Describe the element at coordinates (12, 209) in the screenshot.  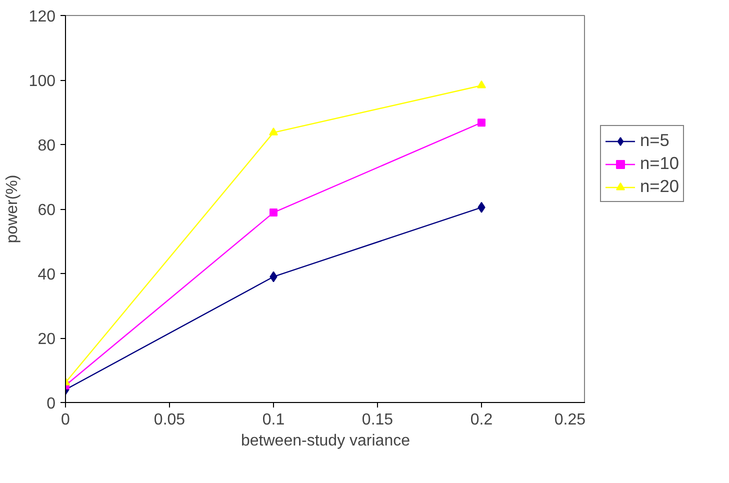
I see `y-axis-title: power(%)` at that location.